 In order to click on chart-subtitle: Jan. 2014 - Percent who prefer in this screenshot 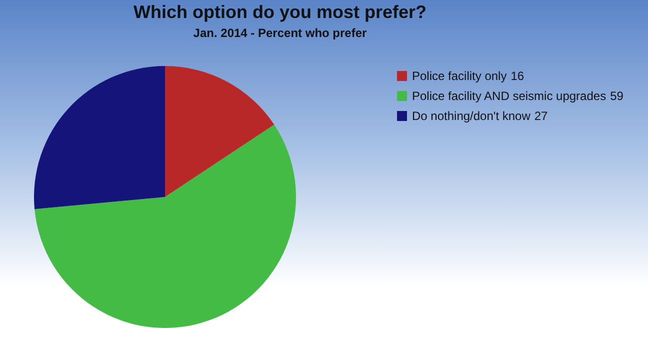, I will do `click(280, 33)`.